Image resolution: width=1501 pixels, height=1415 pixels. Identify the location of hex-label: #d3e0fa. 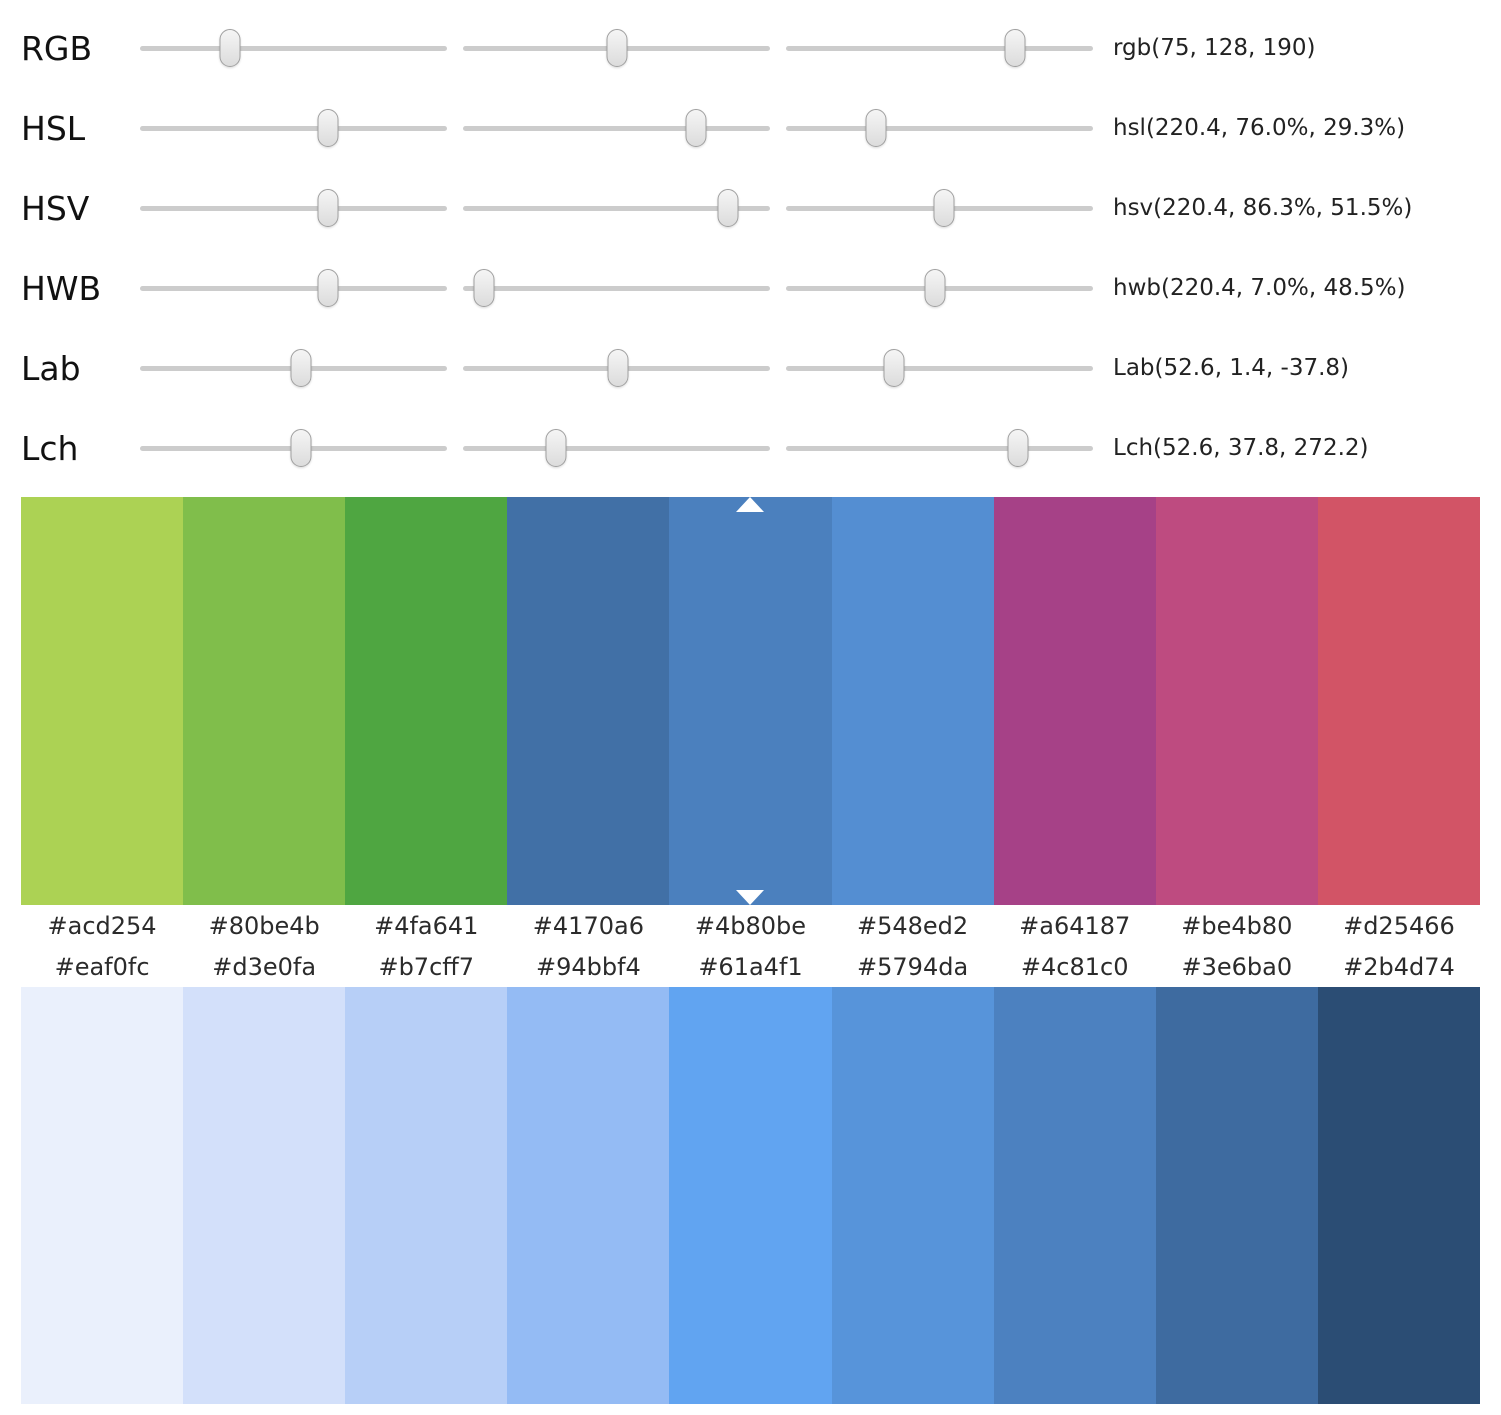
(264, 966).